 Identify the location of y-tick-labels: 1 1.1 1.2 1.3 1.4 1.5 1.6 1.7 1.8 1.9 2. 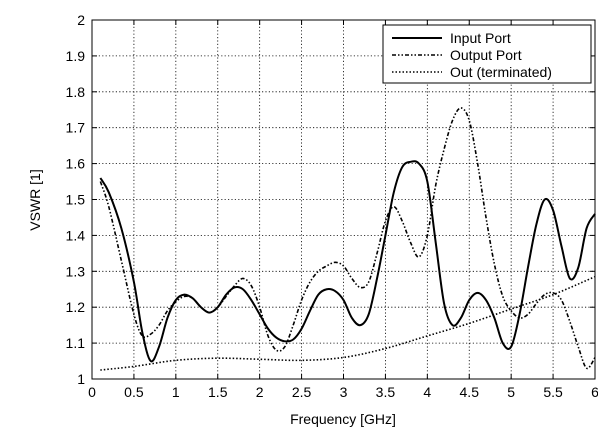
(76, 199).